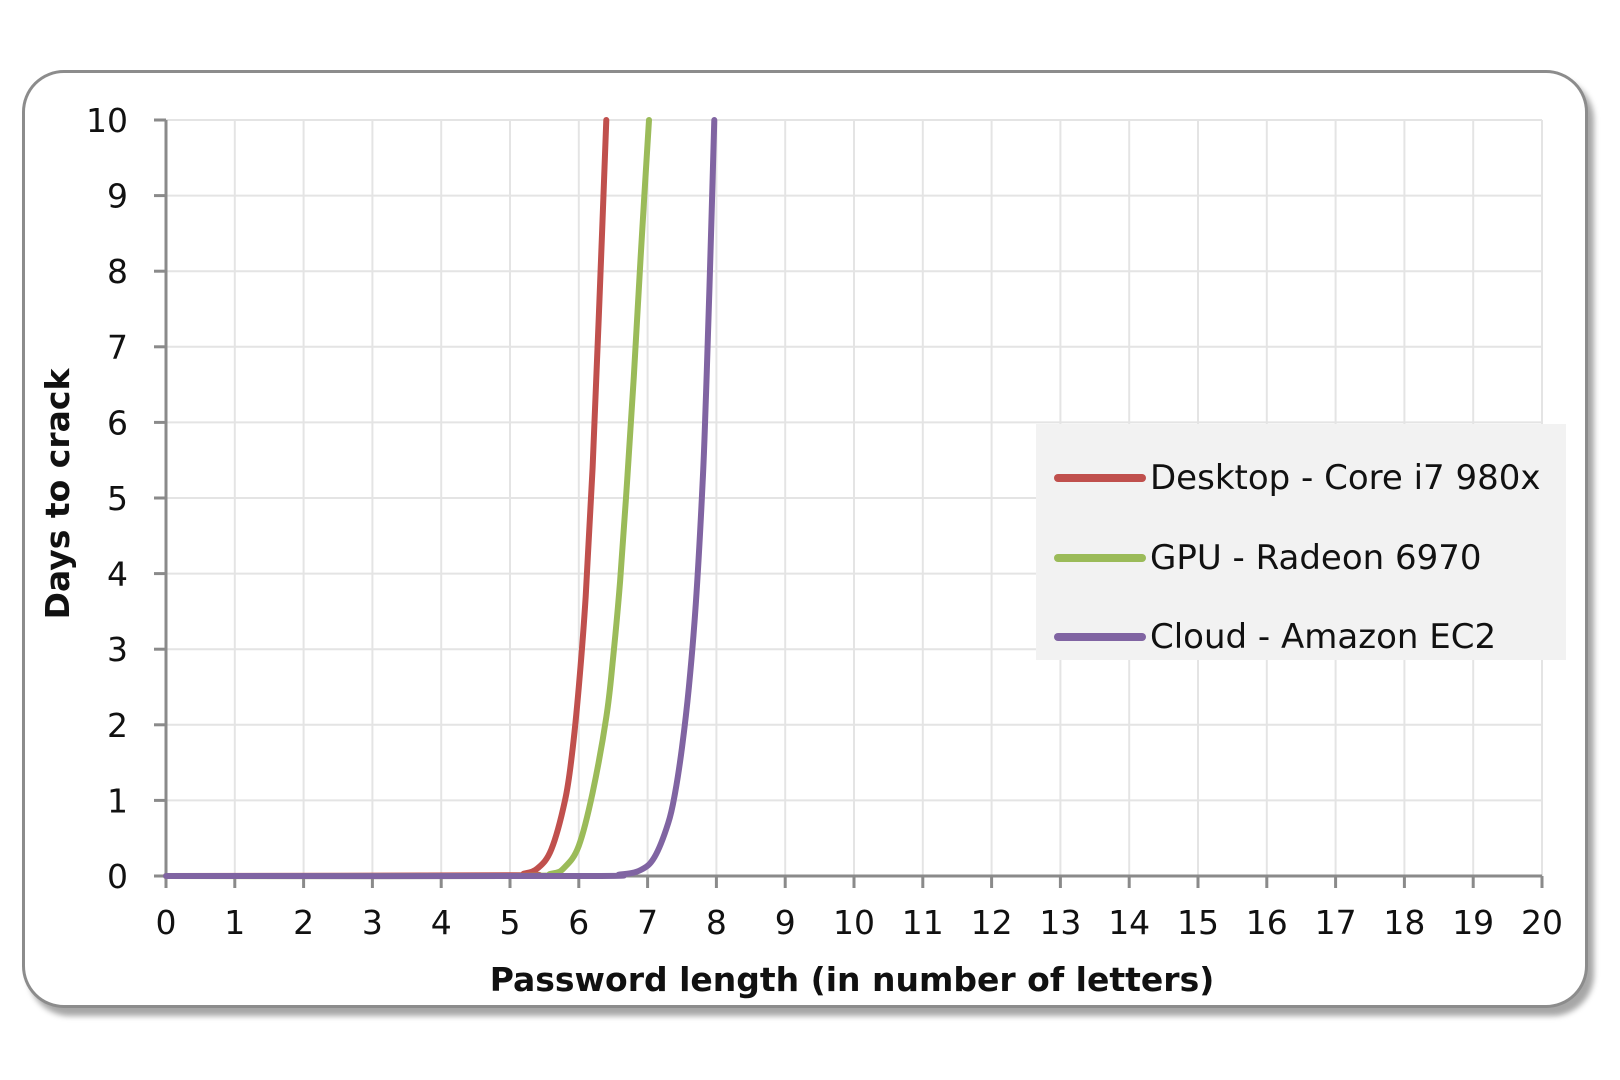 This screenshot has width=1620, height=1080. Describe the element at coordinates (117, 498) in the screenshot. I see `y-tick-label-5: 5` at that location.